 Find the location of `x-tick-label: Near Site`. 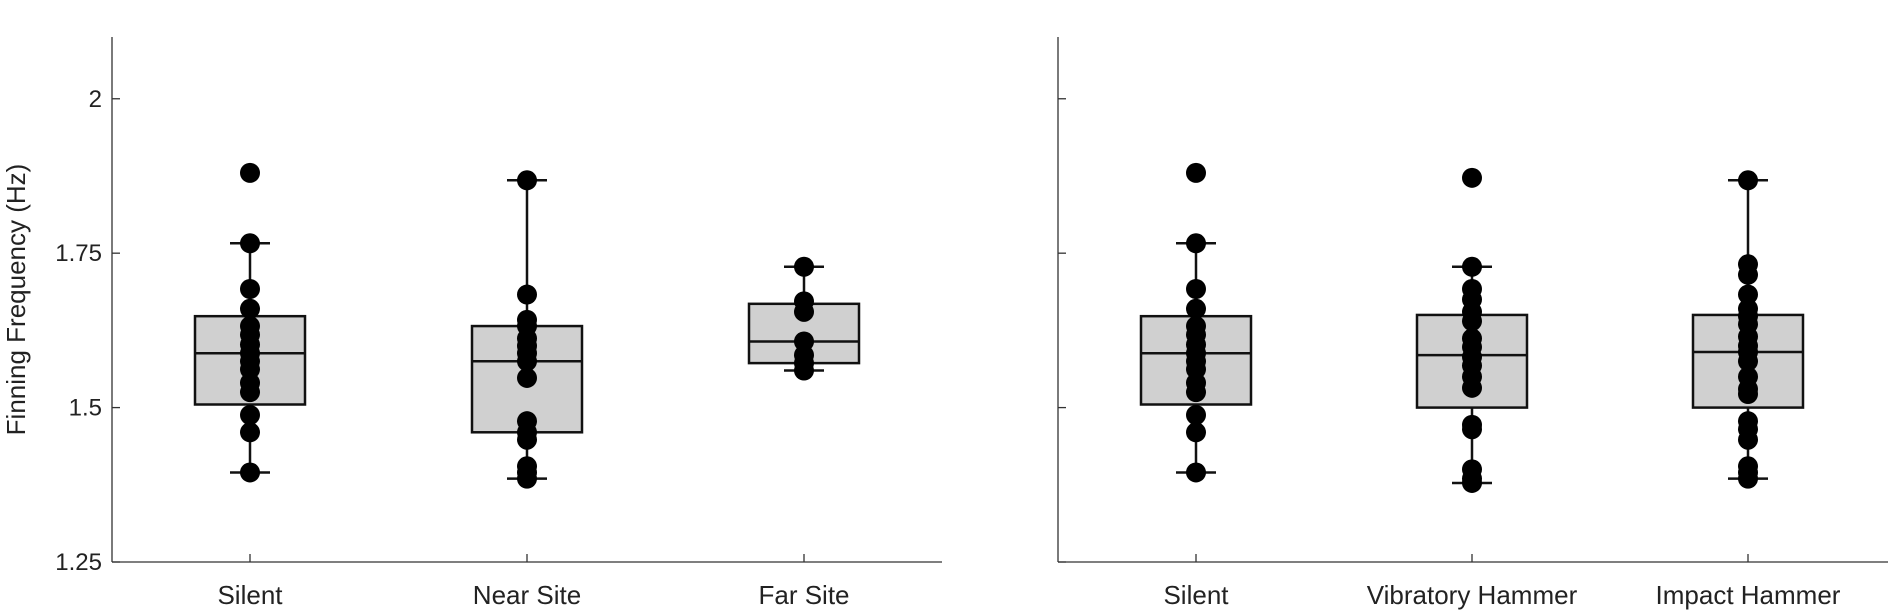

x-tick-label: Near Site is located at coordinates (527, 595).